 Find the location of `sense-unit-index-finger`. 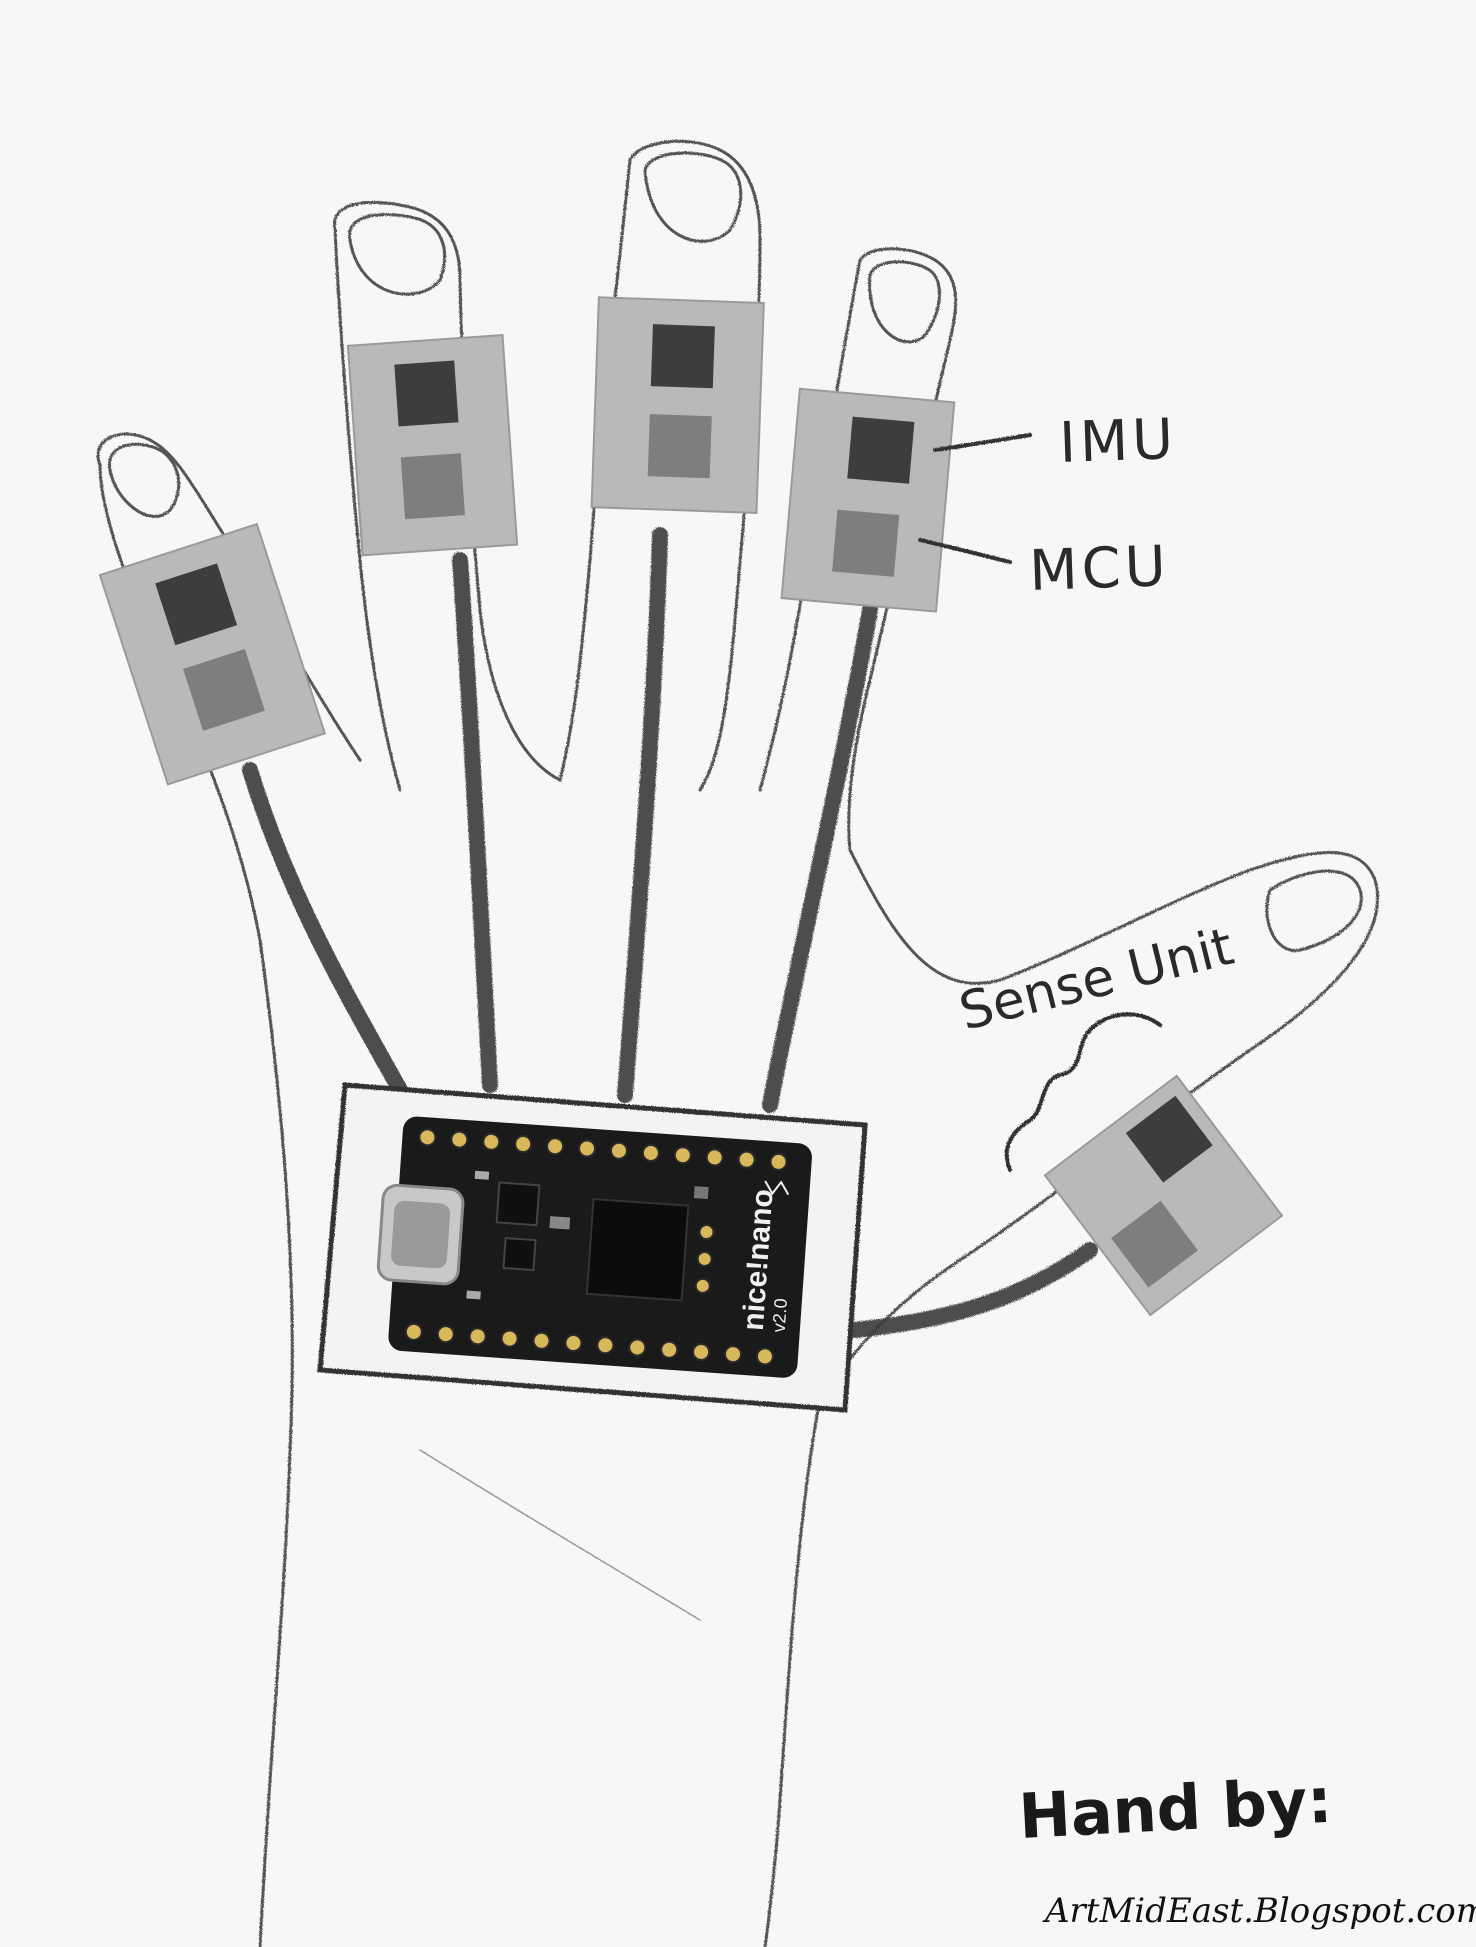

sense-unit-index-finger is located at coordinates (868, 500).